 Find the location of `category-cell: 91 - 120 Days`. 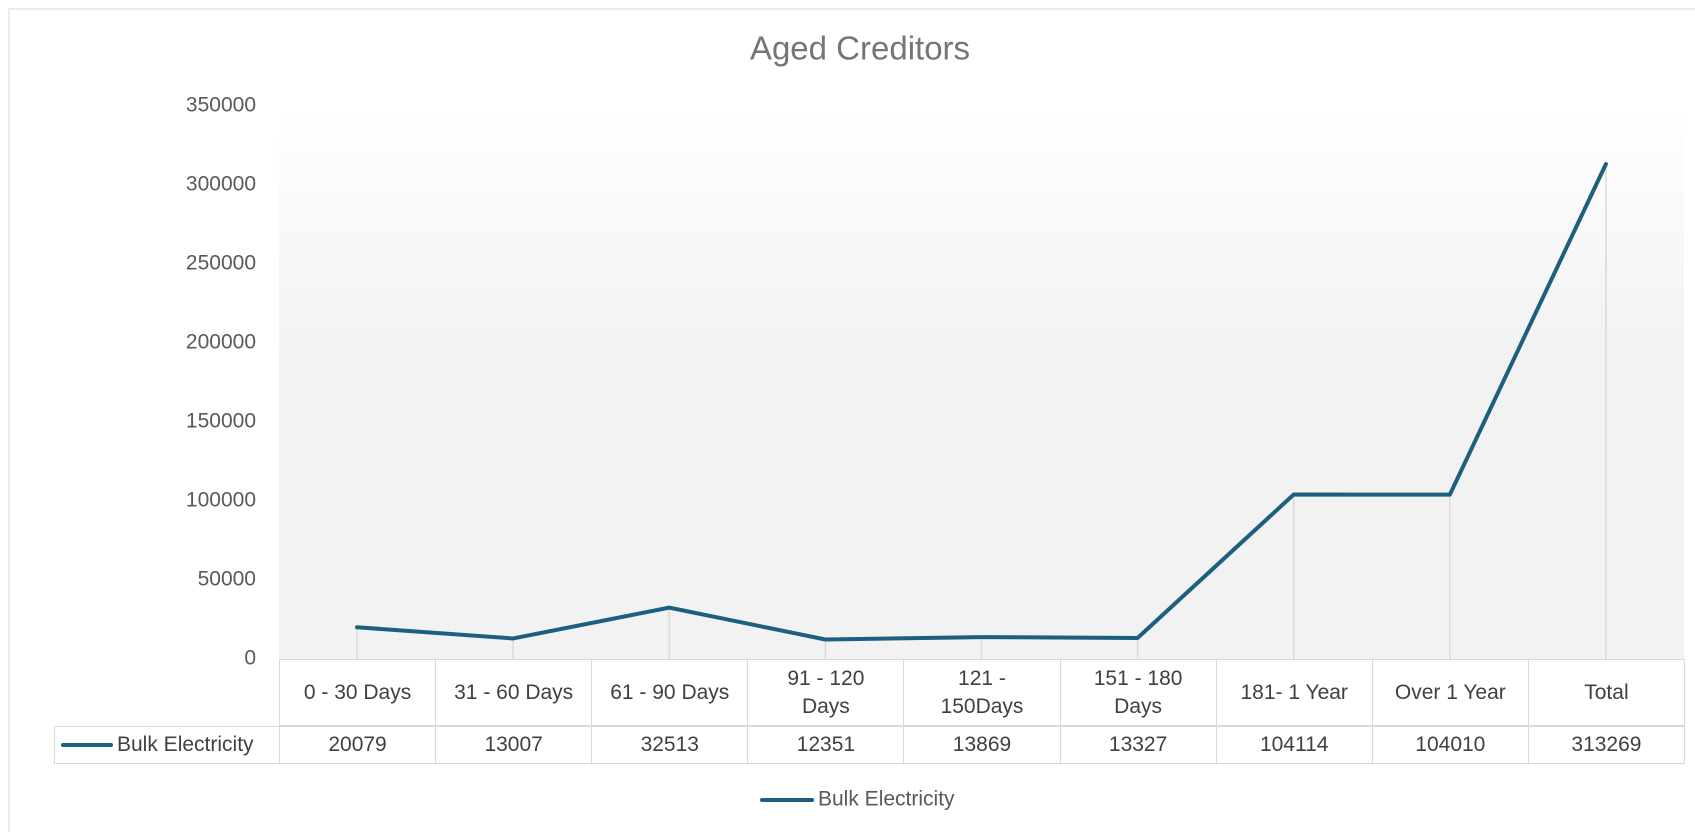

category-cell: 91 - 120 Days is located at coordinates (826, 692).